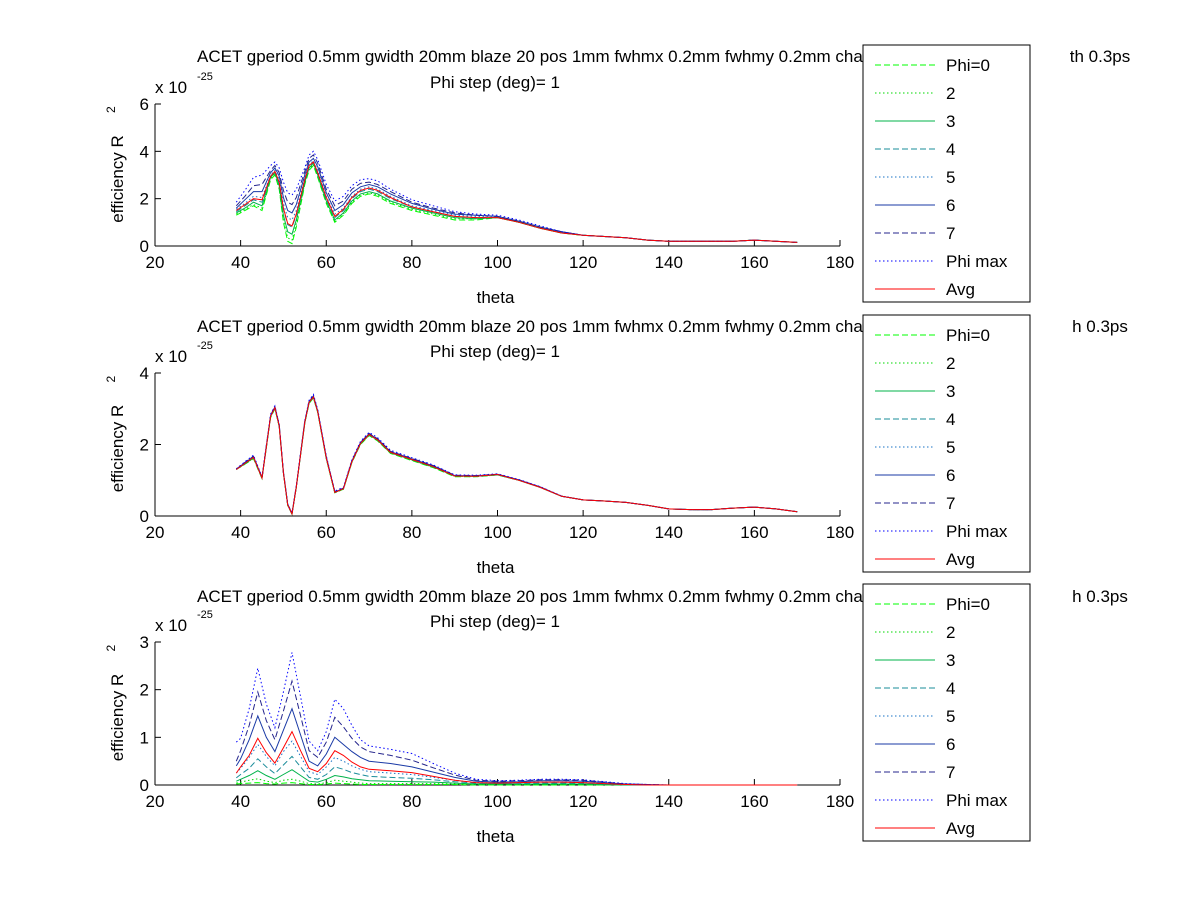  What do you see at coordinates (144, 104) in the screenshot?
I see `y-tick-label: 6` at bounding box center [144, 104].